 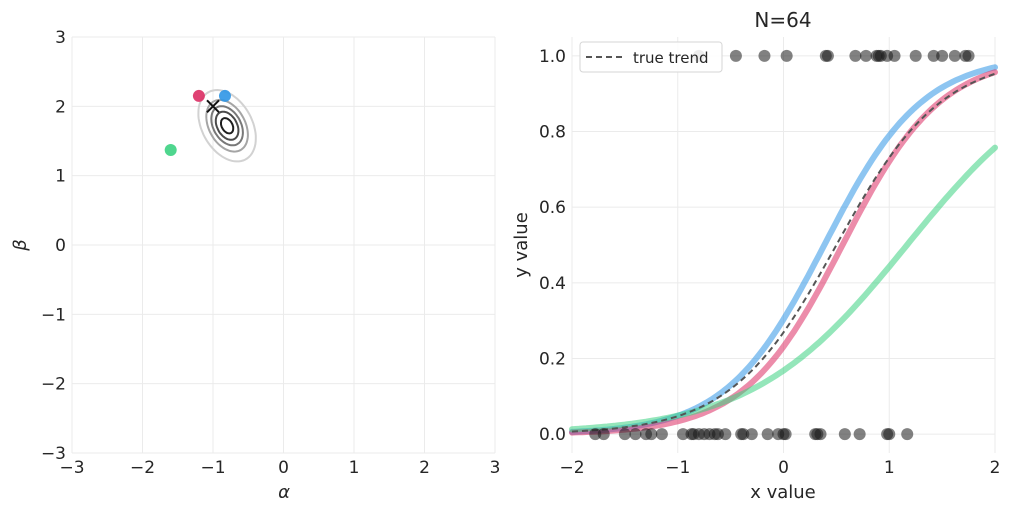 I want to click on right-x-tick-label: 2, so click(x=995, y=468).